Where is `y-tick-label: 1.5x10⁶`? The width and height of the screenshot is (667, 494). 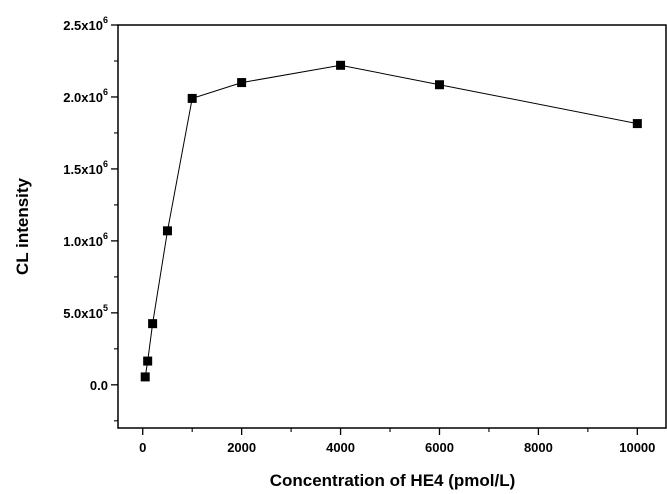
y-tick-label: 1.5x10⁶ is located at coordinates (85, 168).